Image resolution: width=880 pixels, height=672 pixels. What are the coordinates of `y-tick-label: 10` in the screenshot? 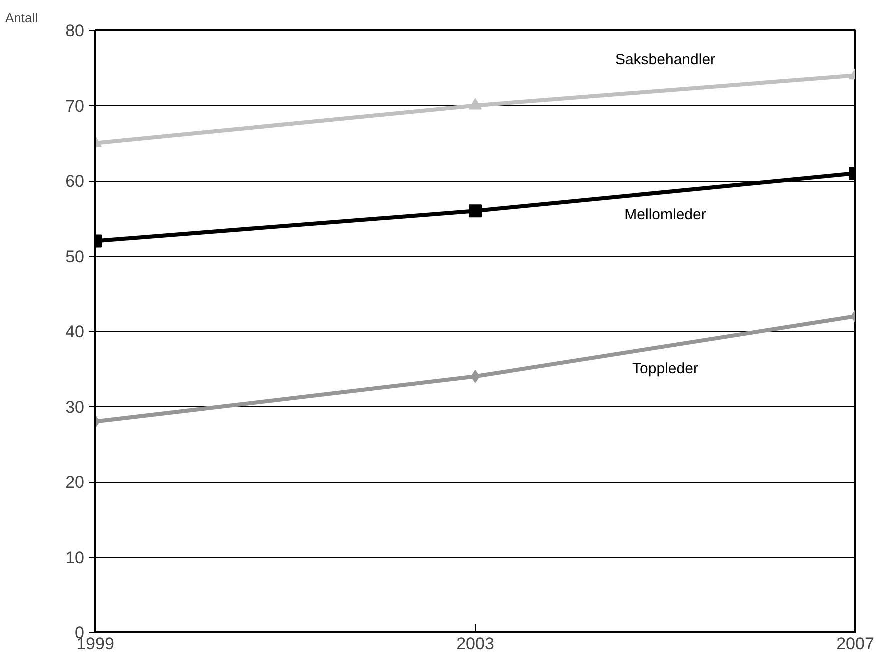 It's located at (75, 558).